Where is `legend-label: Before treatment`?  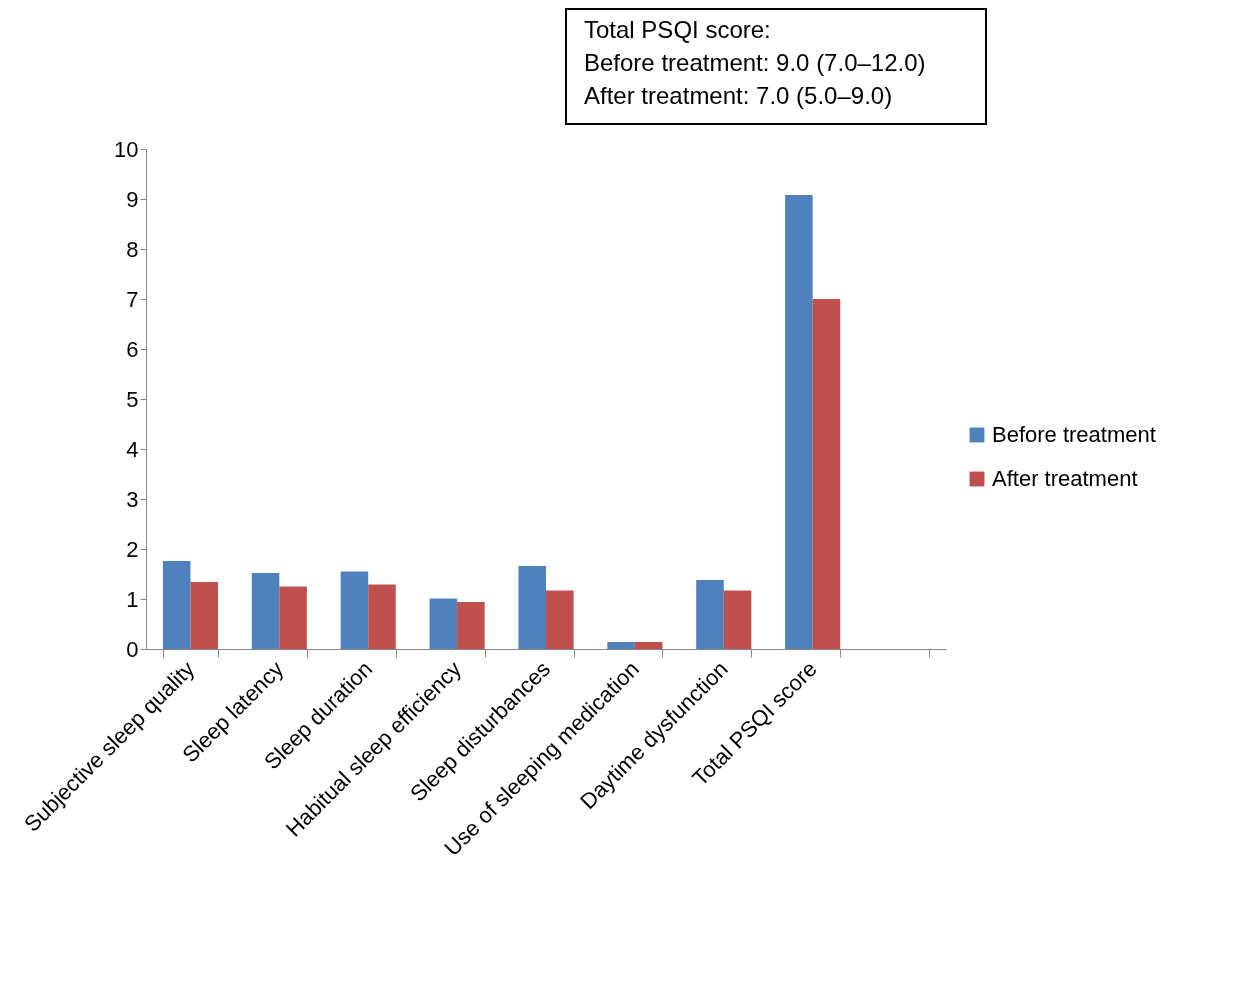 legend-label: Before treatment is located at coordinates (1074, 434).